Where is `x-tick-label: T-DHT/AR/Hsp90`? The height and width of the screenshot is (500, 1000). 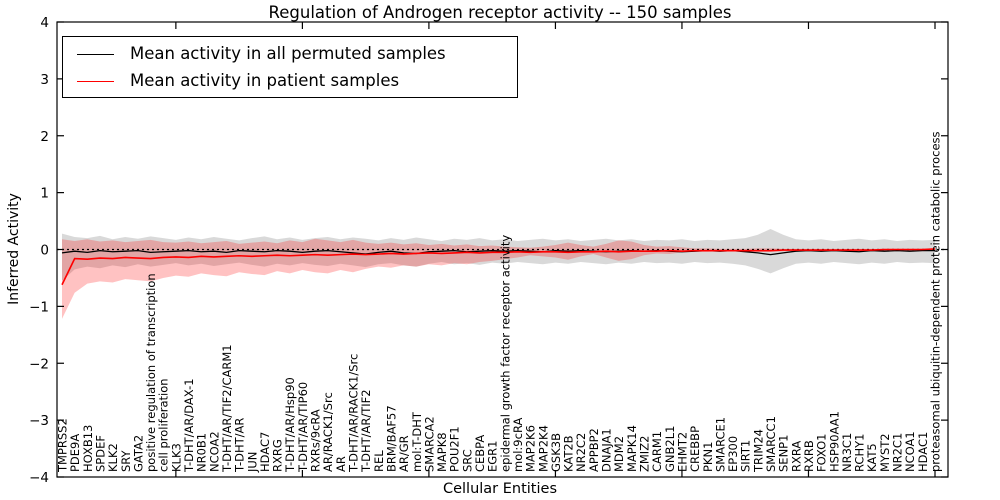
x-tick-label: T-DHT/AR/Hsp90 is located at coordinates (290, 425).